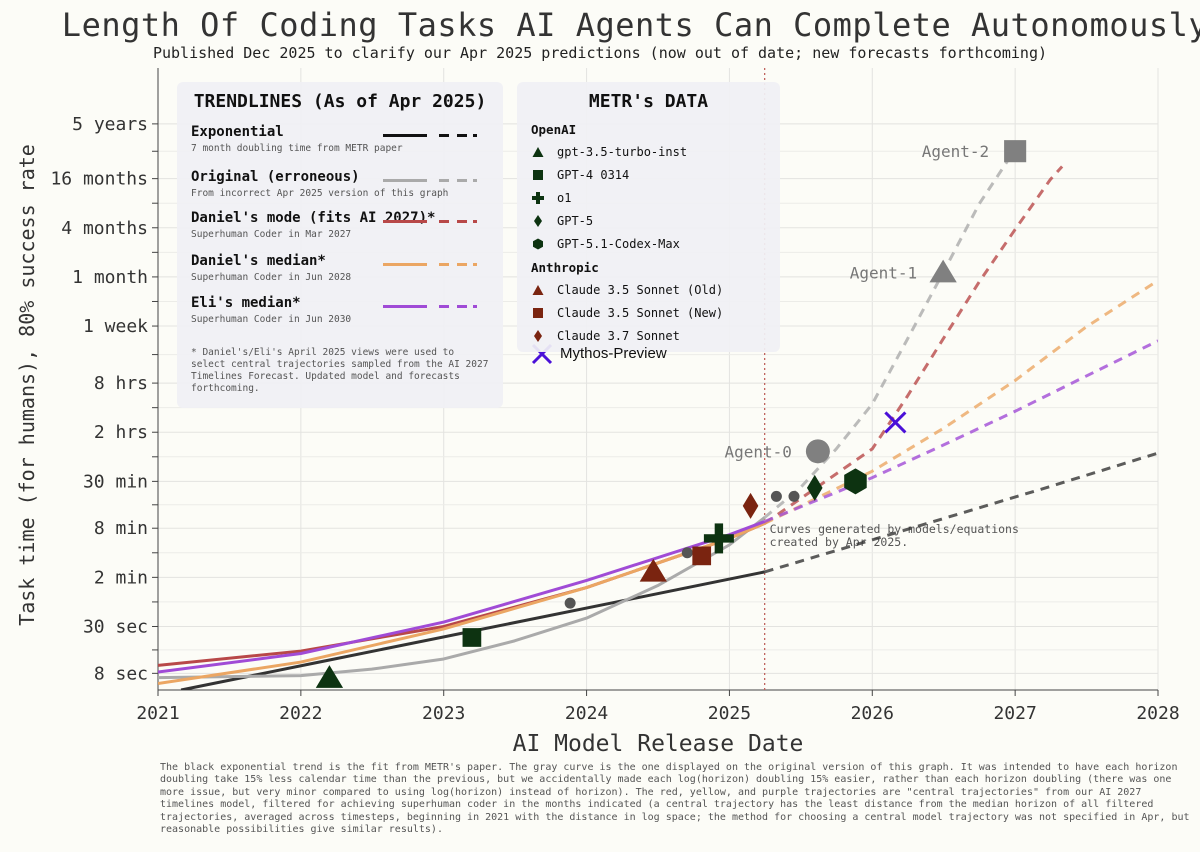  Describe the element at coordinates (658, 744) in the screenshot. I see `x-axis-label: AI Model Release Date` at that location.